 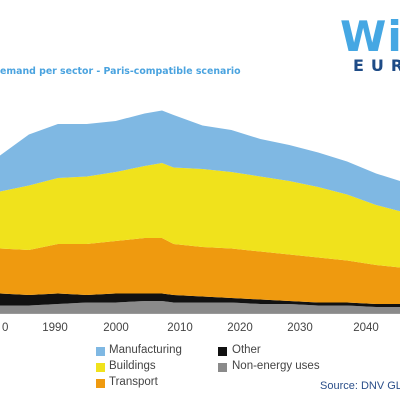 I want to click on legend-label-manufacturing: Manufacturing, so click(x=145, y=350).